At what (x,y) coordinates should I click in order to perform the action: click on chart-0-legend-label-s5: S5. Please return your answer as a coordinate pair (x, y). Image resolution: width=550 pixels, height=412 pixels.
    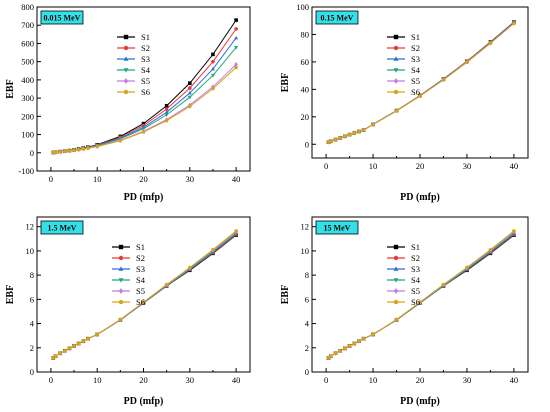
    Looking at the image, I should click on (145, 81).